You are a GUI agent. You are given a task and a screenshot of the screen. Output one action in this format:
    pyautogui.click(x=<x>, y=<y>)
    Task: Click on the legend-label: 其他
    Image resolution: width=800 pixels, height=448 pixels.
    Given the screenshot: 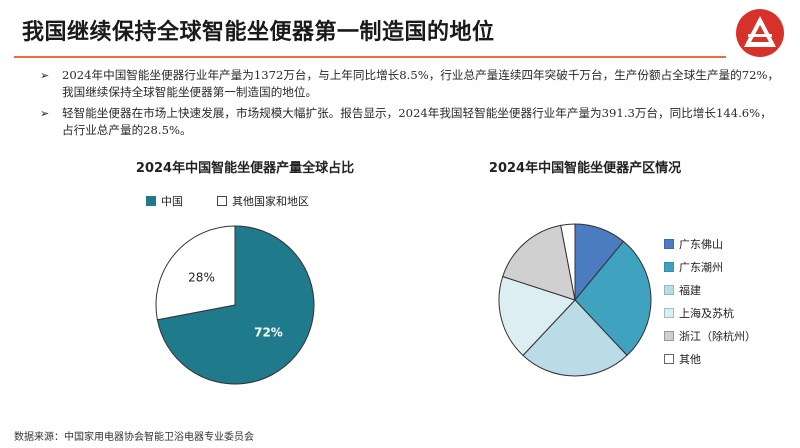 What is the action you would take?
    pyautogui.click(x=690, y=359)
    